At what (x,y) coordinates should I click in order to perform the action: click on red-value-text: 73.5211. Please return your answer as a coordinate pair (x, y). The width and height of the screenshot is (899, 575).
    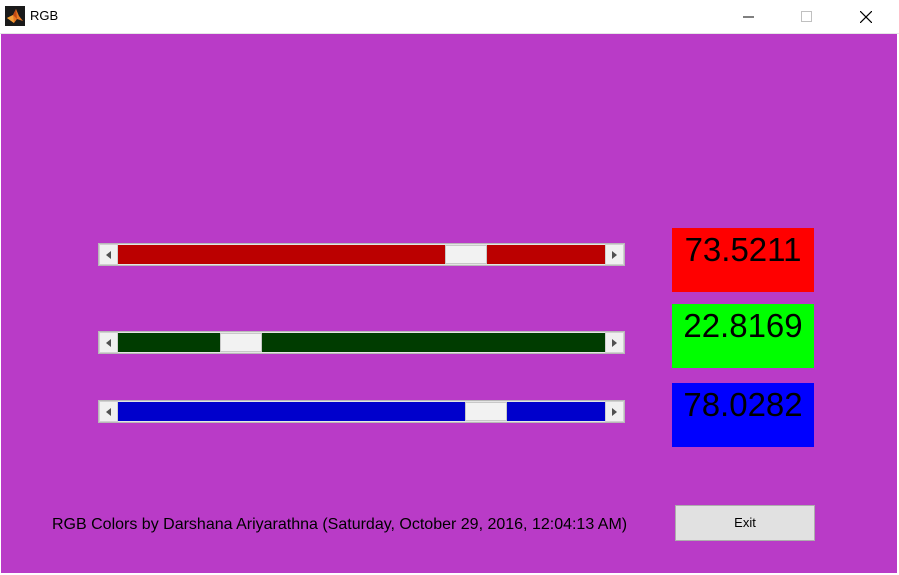
    Looking at the image, I should click on (743, 249).